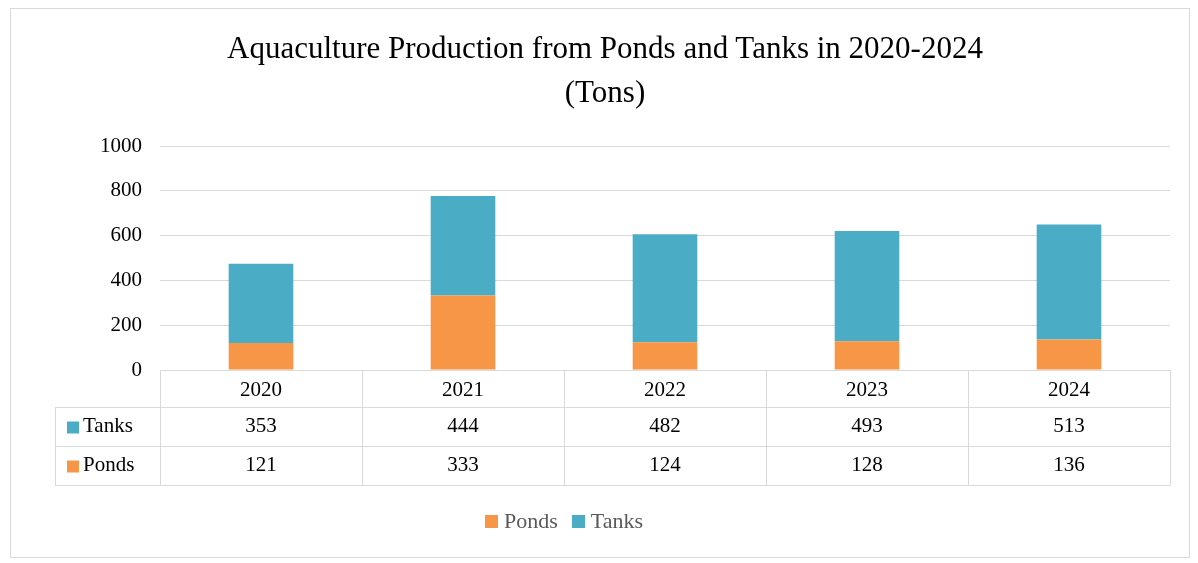 The image size is (1198, 563). I want to click on data-label: 121, so click(261, 464).